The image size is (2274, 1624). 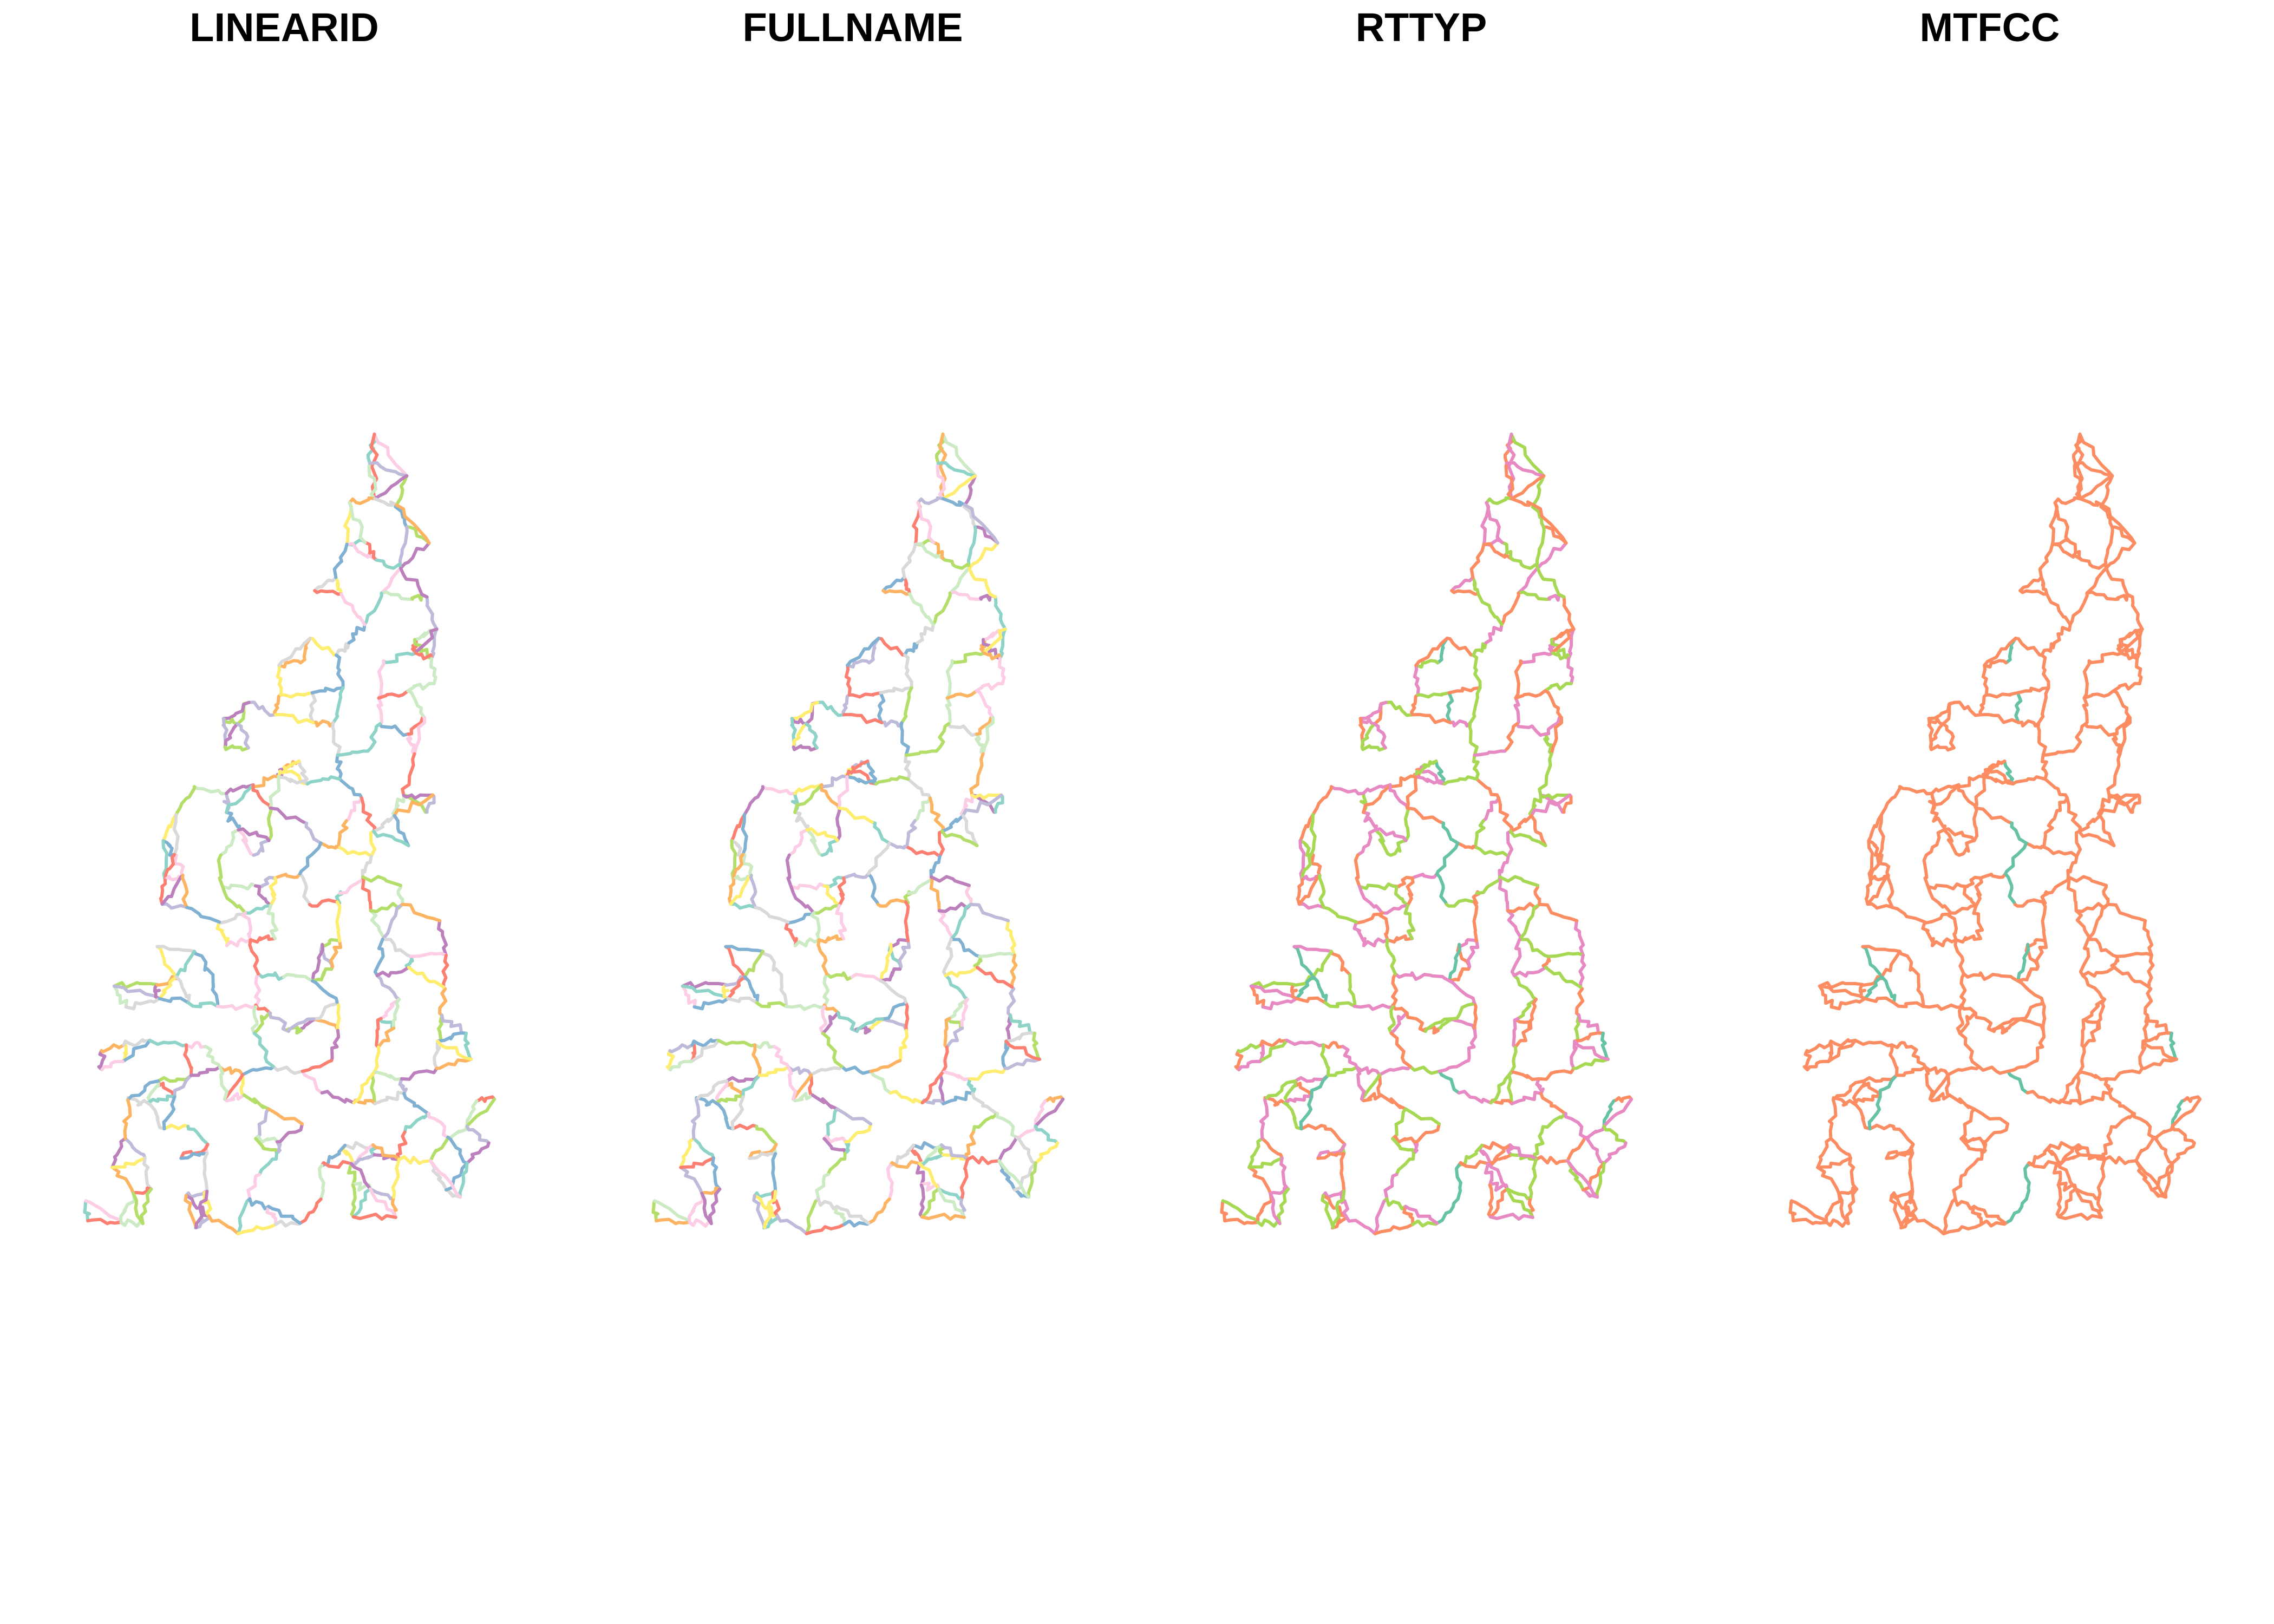 What do you see at coordinates (1427, 834) in the screenshot?
I see `road-network-map` at bounding box center [1427, 834].